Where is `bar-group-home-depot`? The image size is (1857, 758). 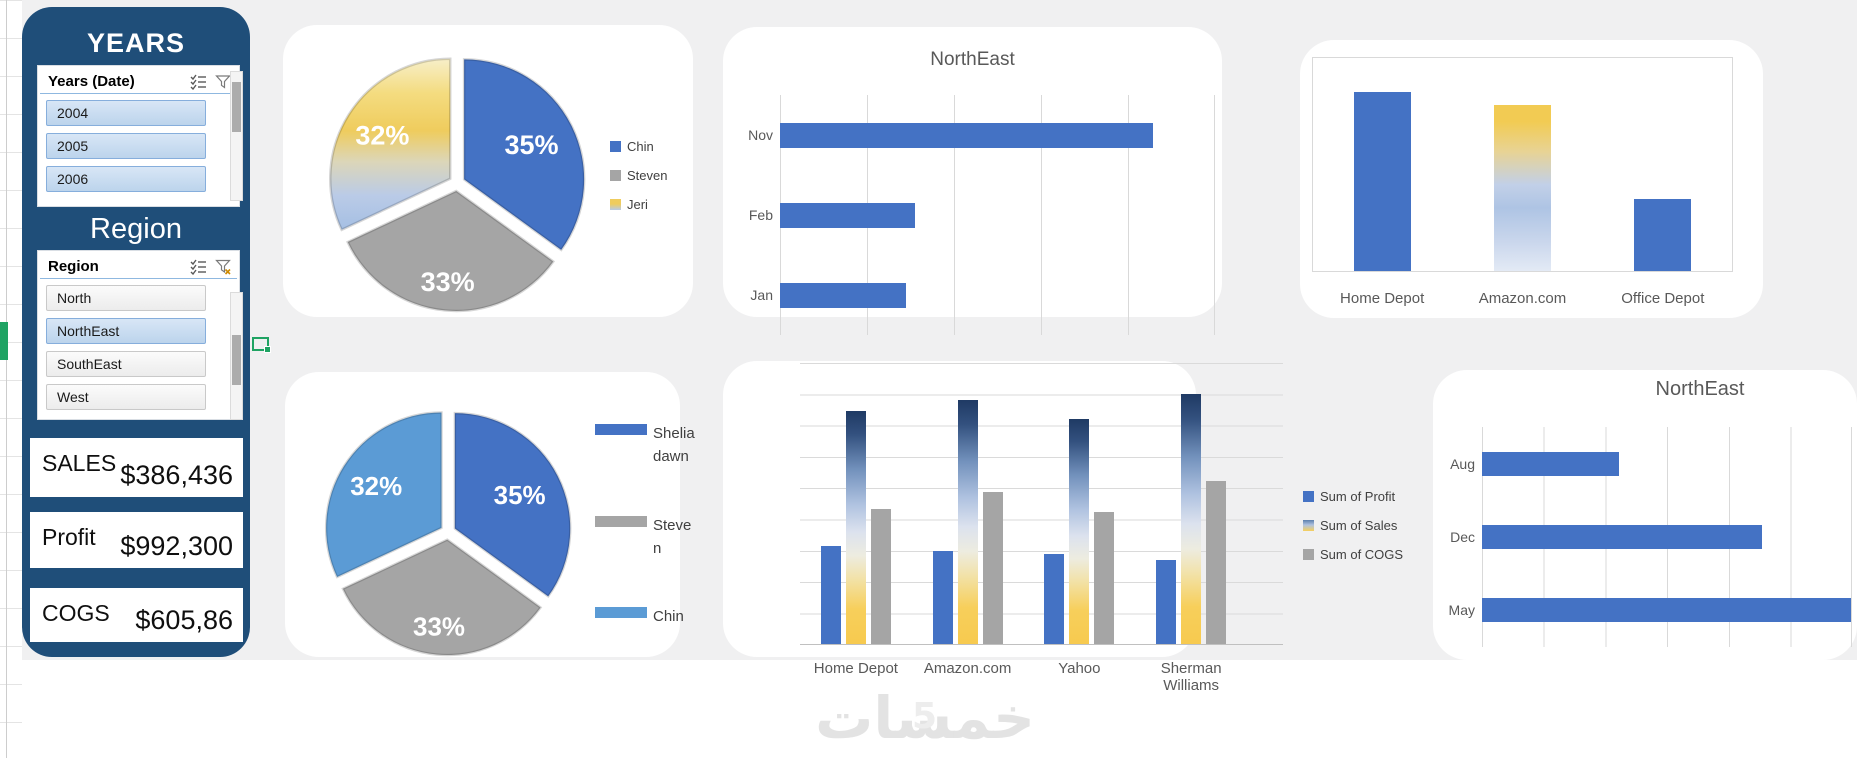
bar-group-home-depot is located at coordinates (855, 503).